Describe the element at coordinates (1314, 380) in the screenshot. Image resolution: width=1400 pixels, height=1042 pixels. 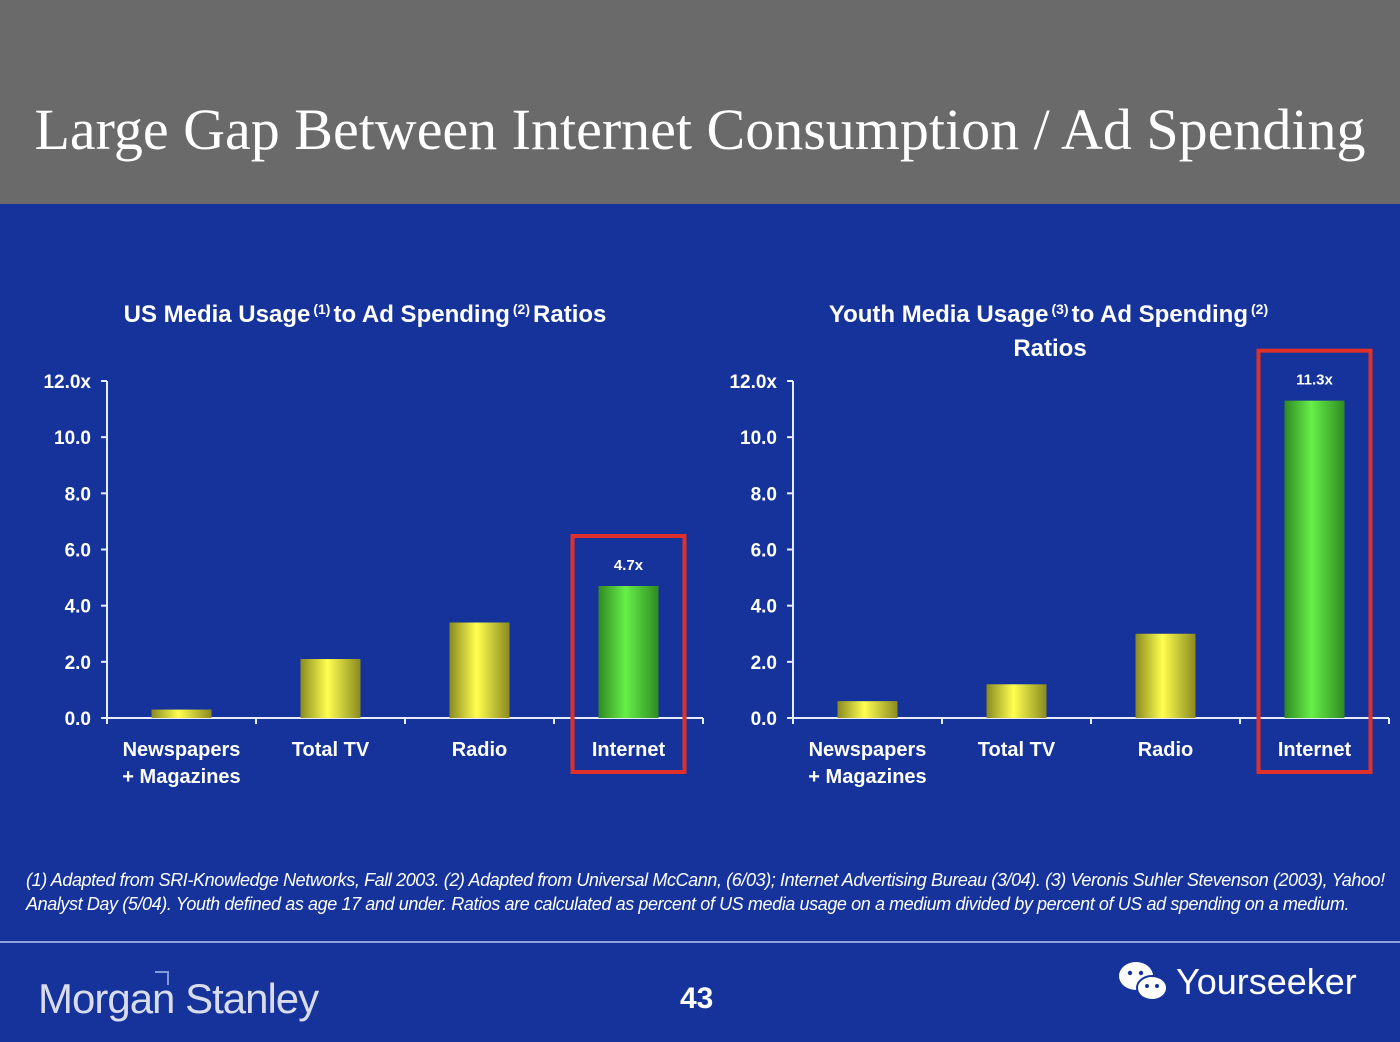
I see `data-label: 11.3x` at that location.